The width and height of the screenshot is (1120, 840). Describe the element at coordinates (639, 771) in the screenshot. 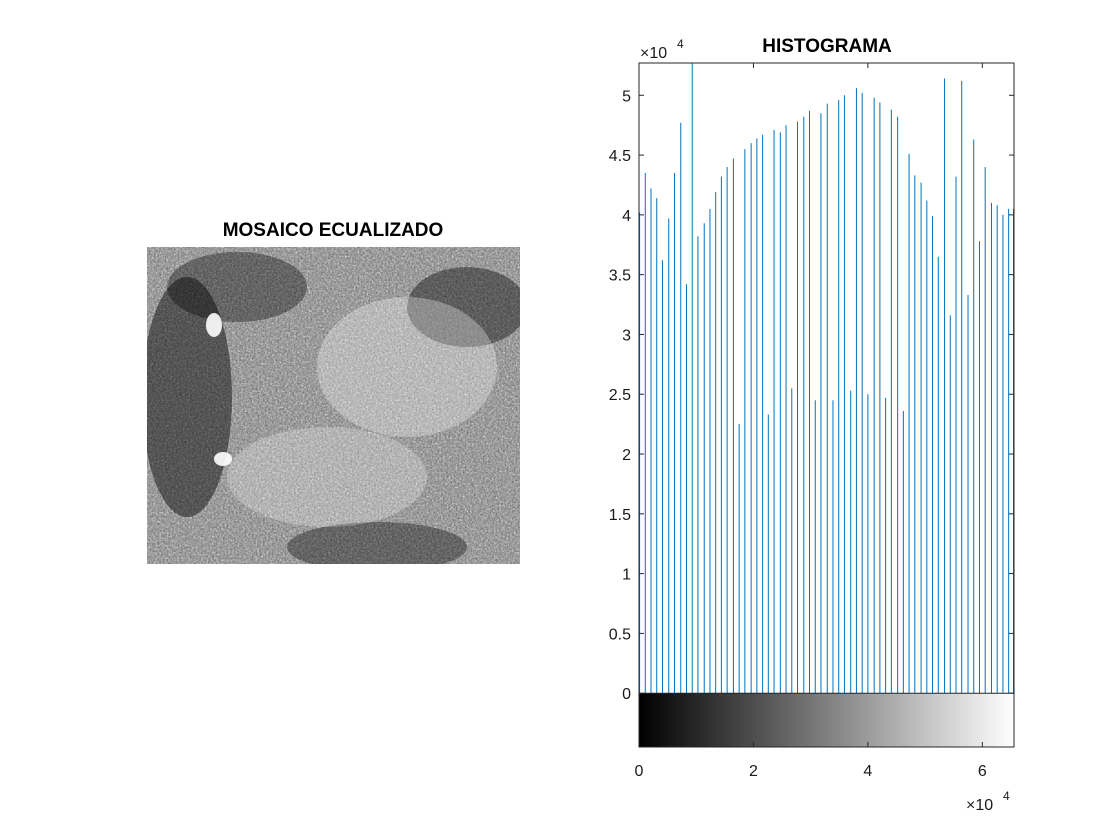

I see `x-tick-label: 0` at that location.